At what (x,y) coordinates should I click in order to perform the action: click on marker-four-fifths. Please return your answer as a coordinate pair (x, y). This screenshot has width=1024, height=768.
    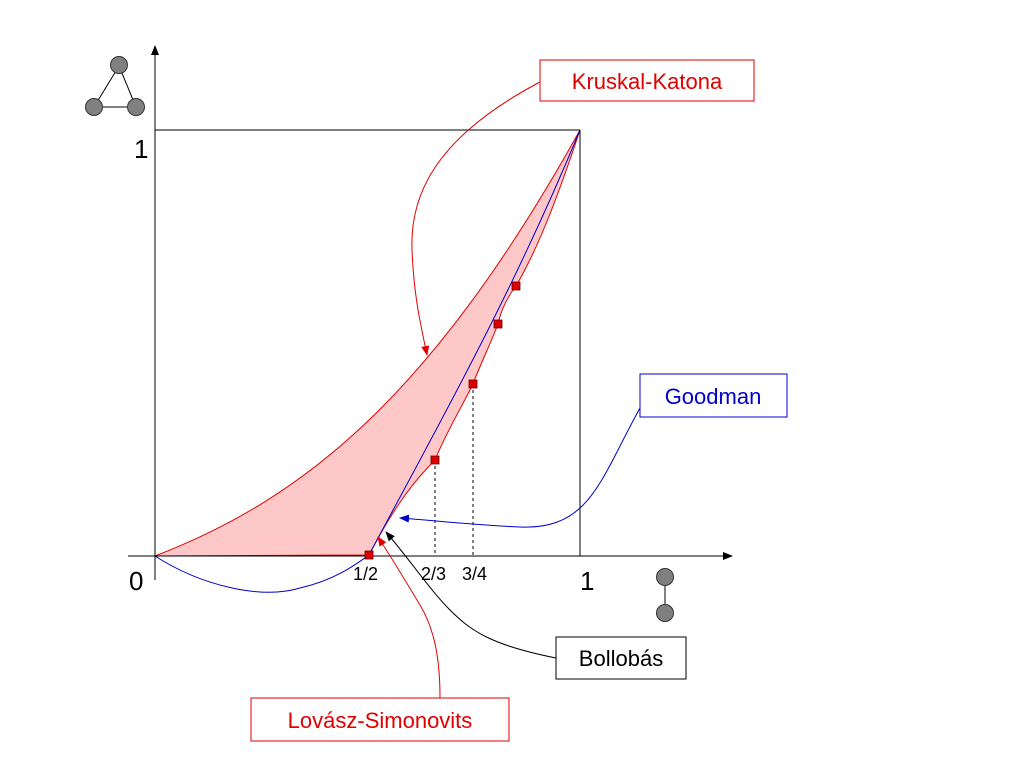
    Looking at the image, I should click on (498, 324).